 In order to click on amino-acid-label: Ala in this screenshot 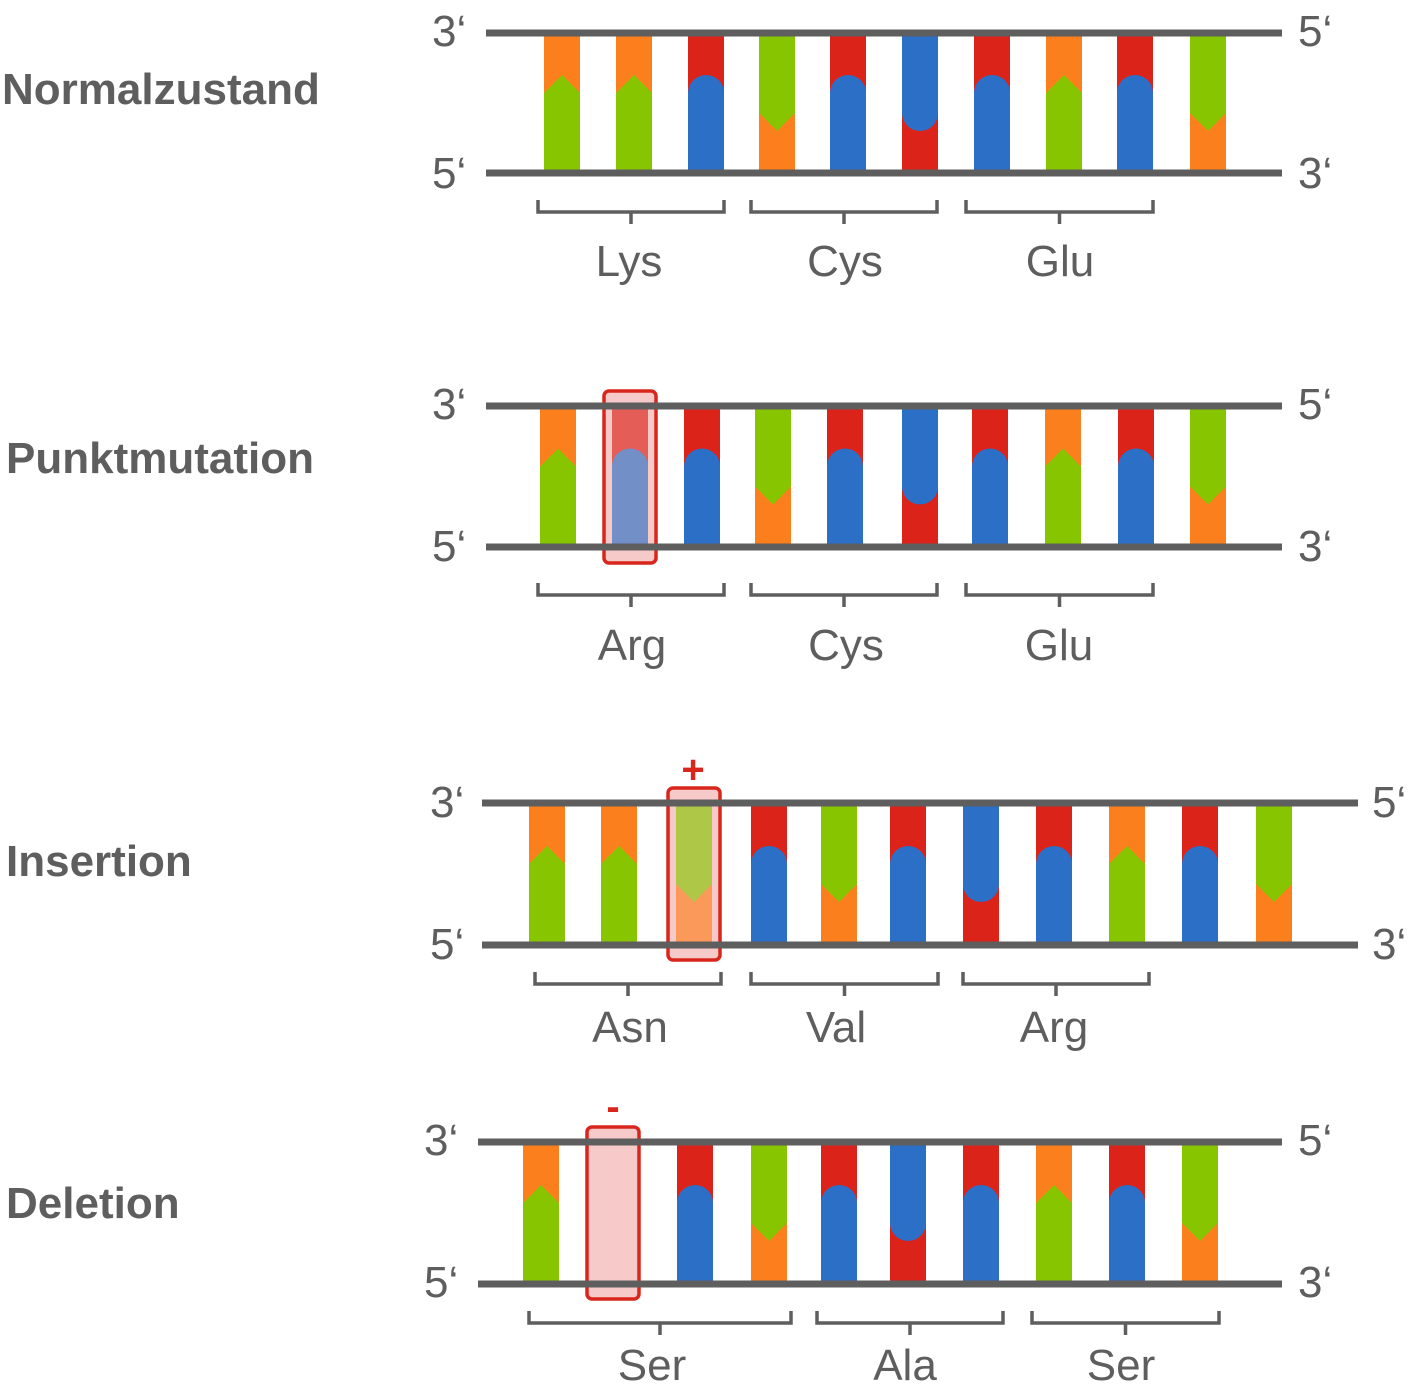, I will do `click(905, 1365)`.